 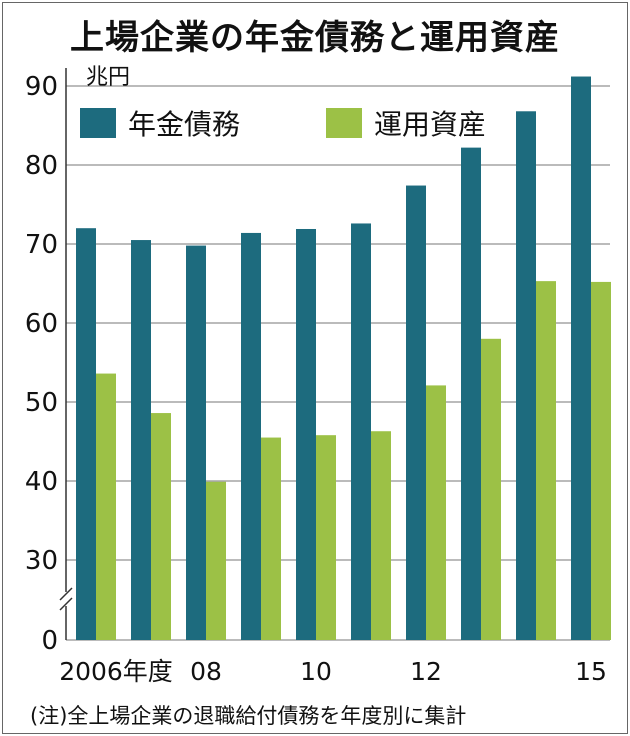 I want to click on chart-note: (注)全上場企業の退職給付債務を年度別に集計, so click(x=248, y=716).